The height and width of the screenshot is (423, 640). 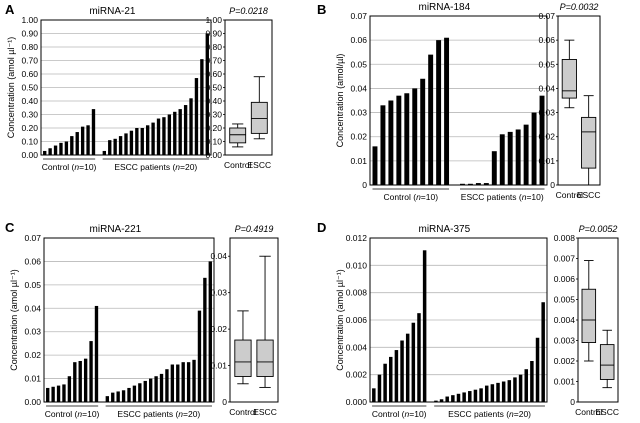 I want to click on y-tick-label: 0.002, so click(x=357, y=375).